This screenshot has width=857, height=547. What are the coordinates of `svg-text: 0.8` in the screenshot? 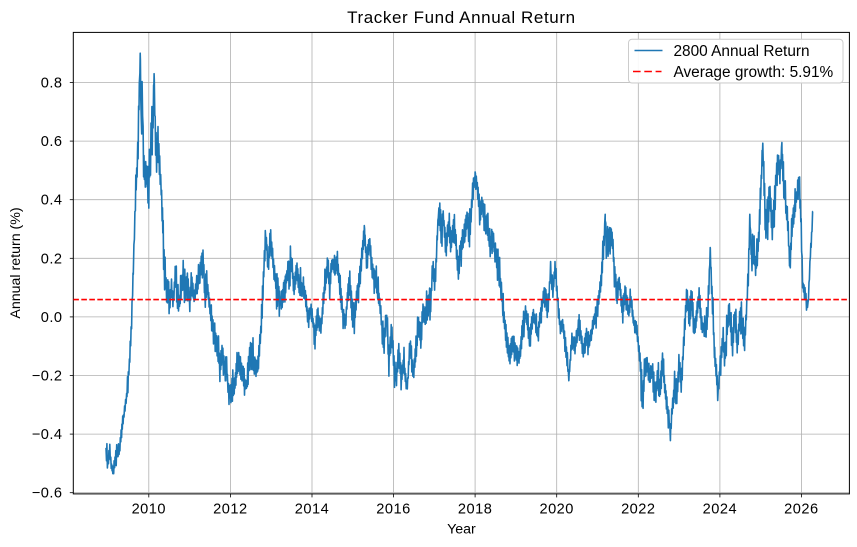 It's located at (52, 84).